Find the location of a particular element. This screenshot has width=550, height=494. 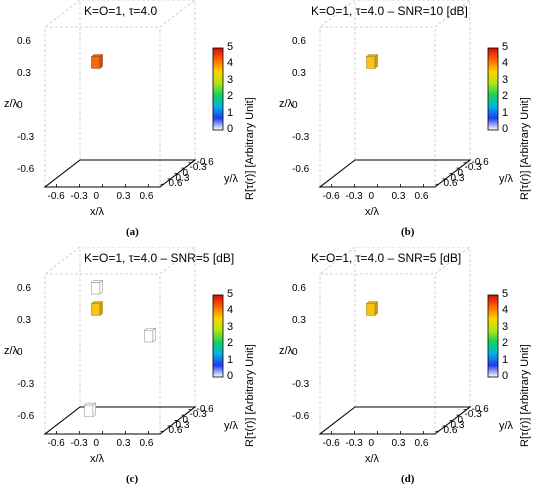

panel-sublabel: (c) is located at coordinates (132, 479).